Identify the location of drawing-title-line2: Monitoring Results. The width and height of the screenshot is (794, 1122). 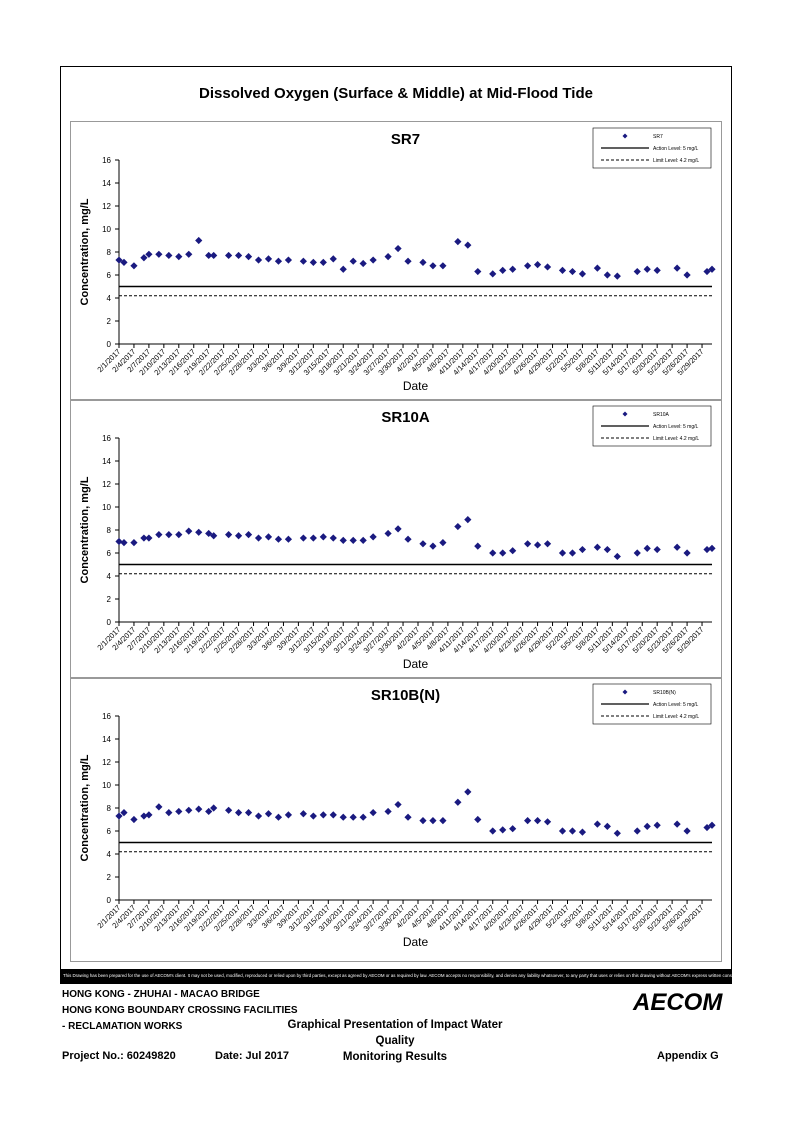
(395, 1057).